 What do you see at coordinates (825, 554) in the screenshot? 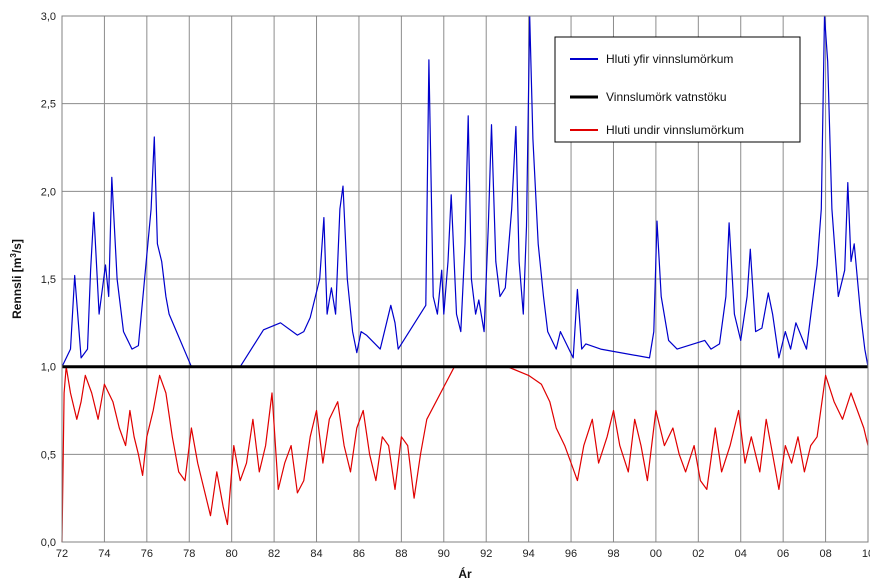
I see `x-tick-label-18: 08` at bounding box center [825, 554].